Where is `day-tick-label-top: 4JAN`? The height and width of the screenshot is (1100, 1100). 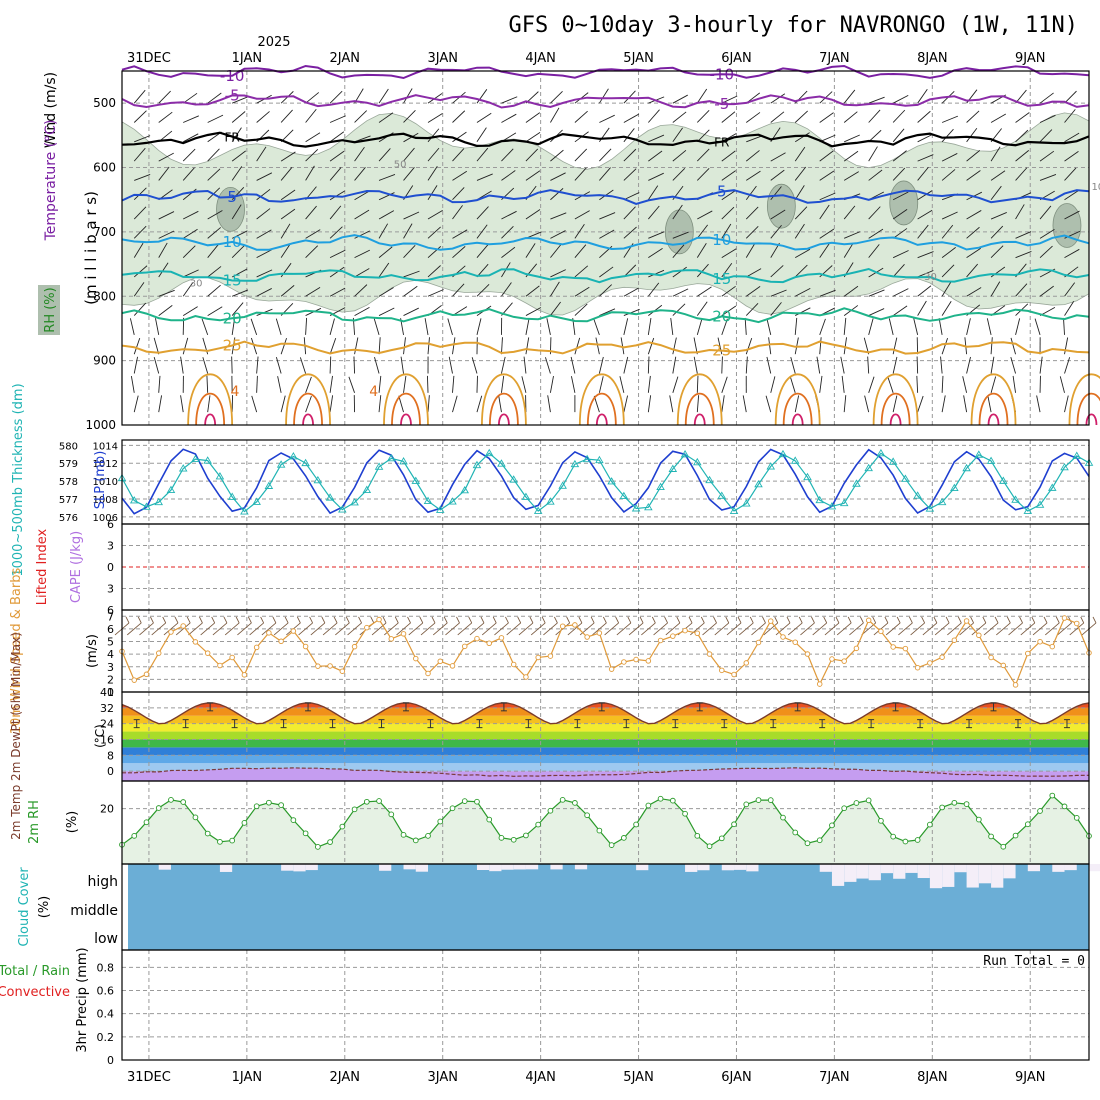 day-tick-label-top: 4JAN is located at coordinates (540, 58).